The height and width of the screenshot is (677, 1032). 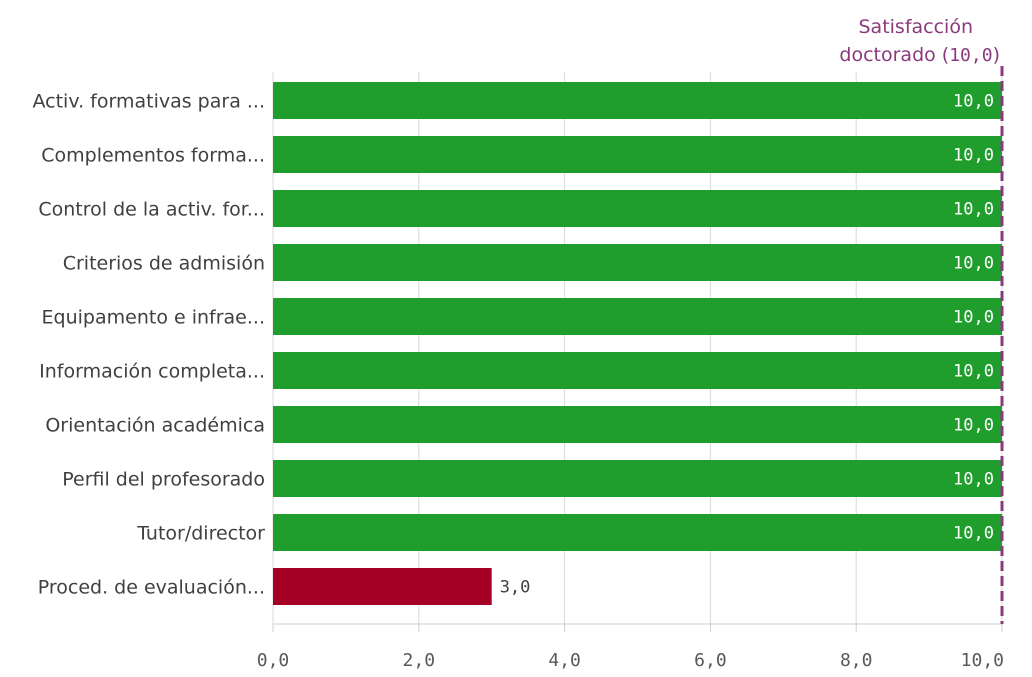 I want to click on reference-line-label-value: doctorado (10,0), so click(x=919, y=55).